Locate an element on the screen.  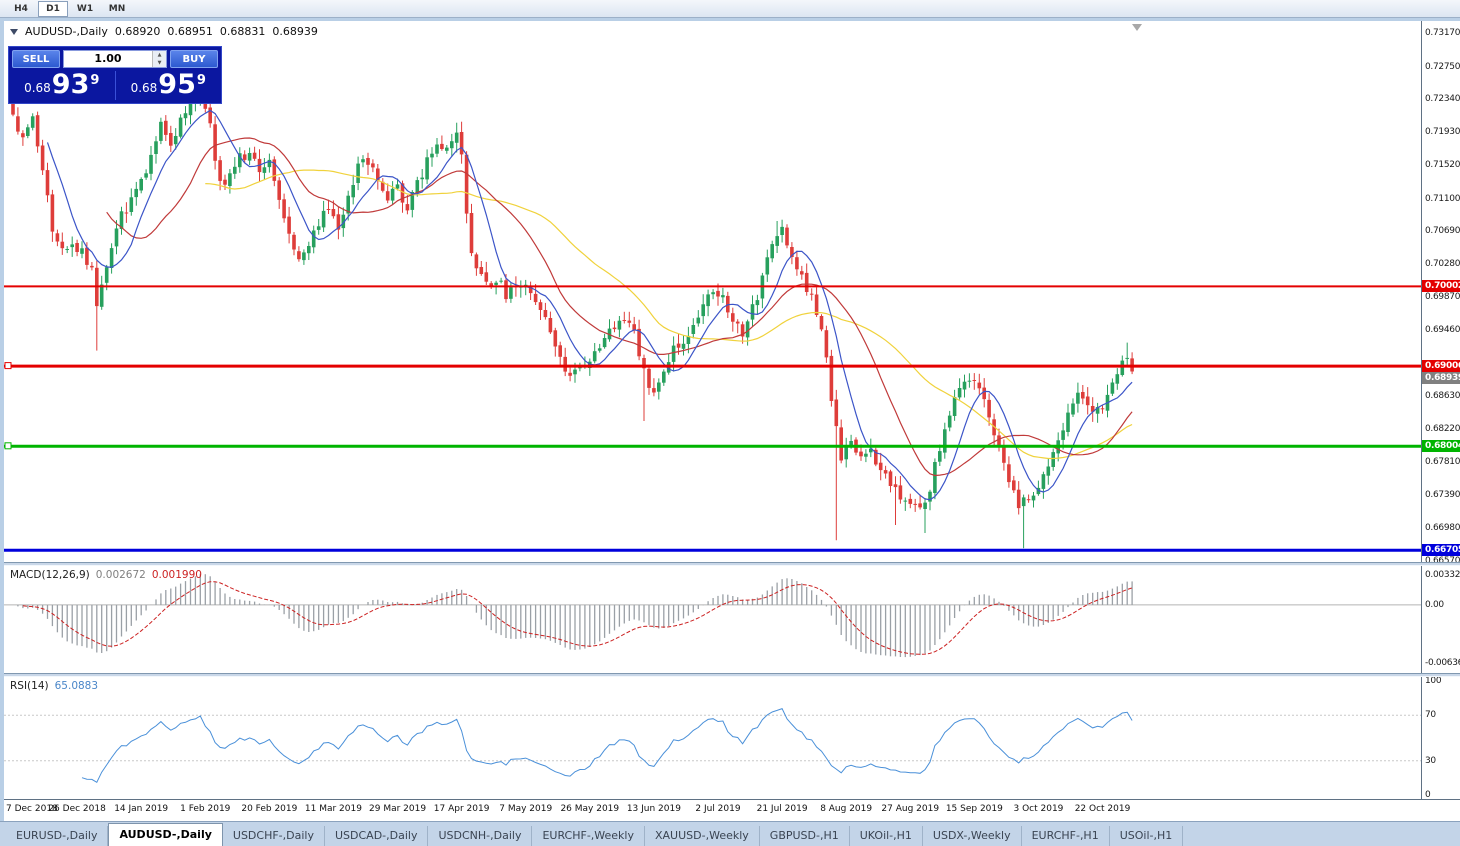
sell-price-prefix: 0.68 is located at coordinates (37, 87).